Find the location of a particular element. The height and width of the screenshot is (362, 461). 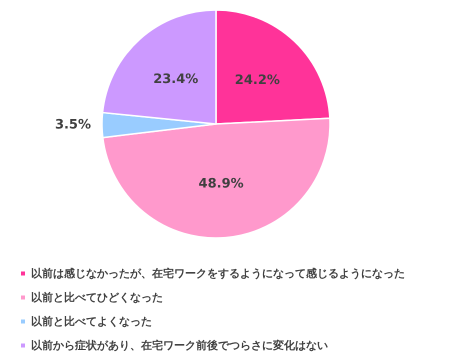

data-label: 24.2% is located at coordinates (257, 80).